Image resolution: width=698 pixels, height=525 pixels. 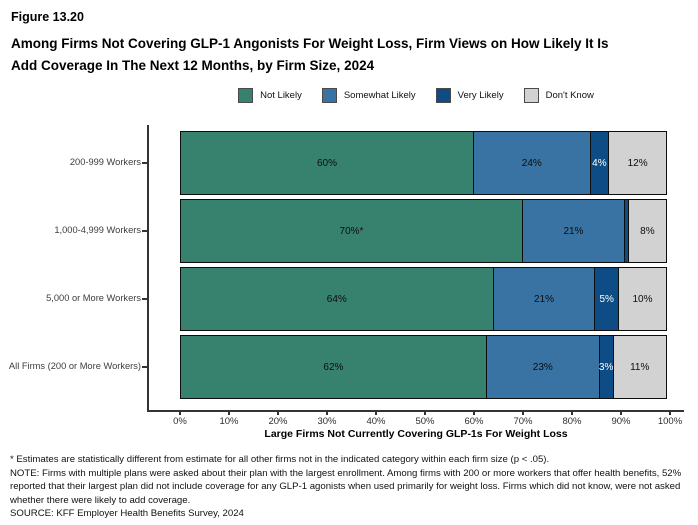 What do you see at coordinates (47, 17) in the screenshot?
I see `figure-label: Figure 13.20` at bounding box center [47, 17].